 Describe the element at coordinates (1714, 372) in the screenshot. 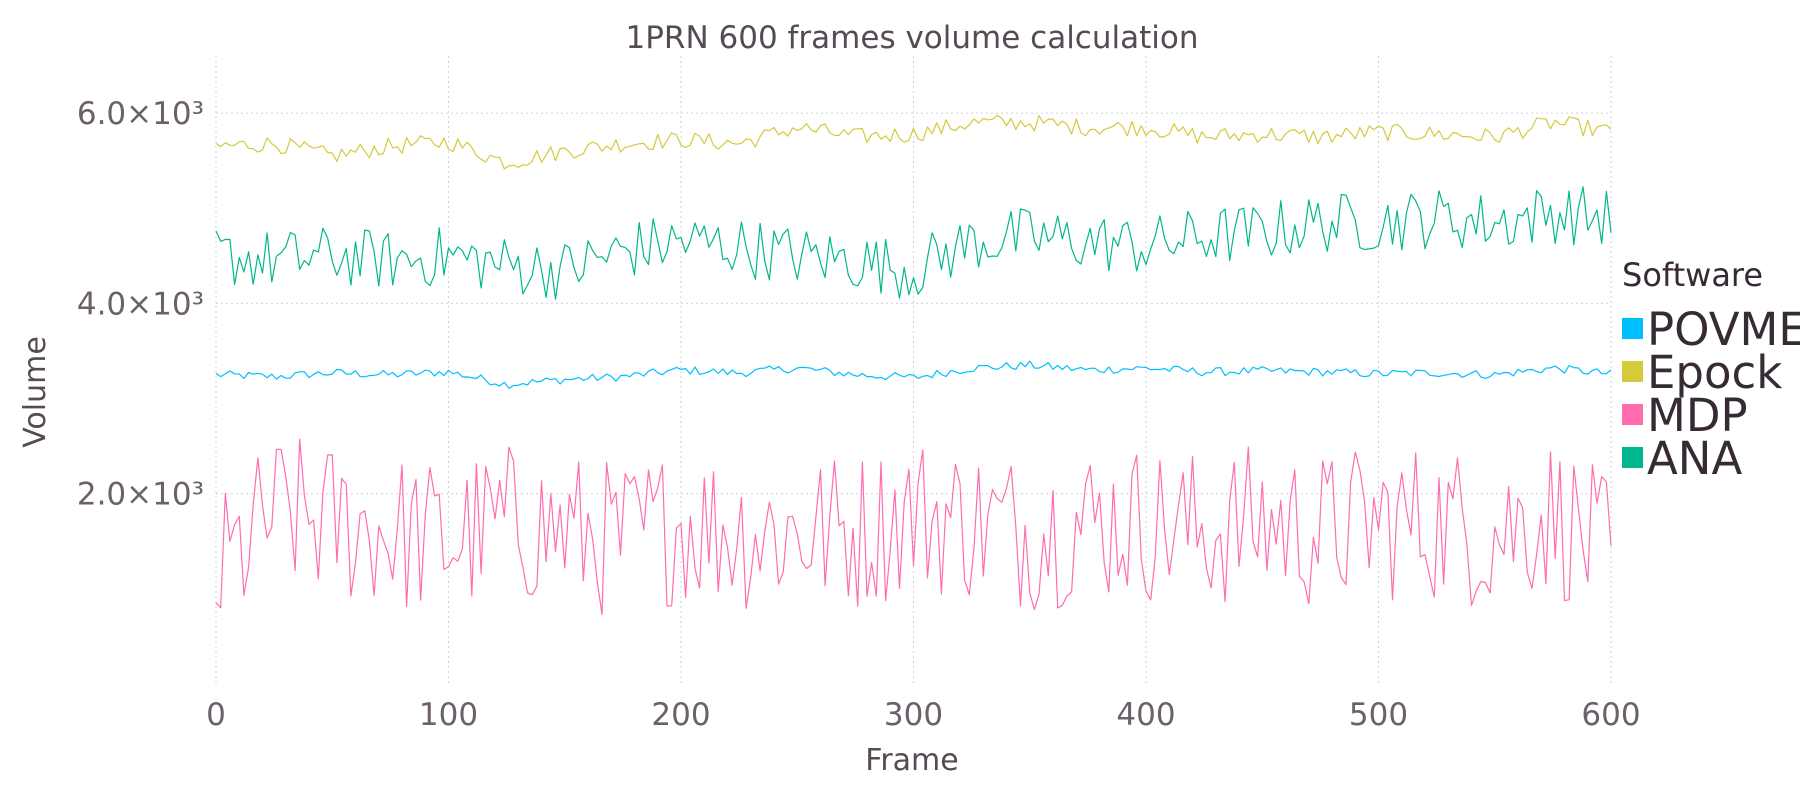

I see `legend-label-epock: Epock` at that location.